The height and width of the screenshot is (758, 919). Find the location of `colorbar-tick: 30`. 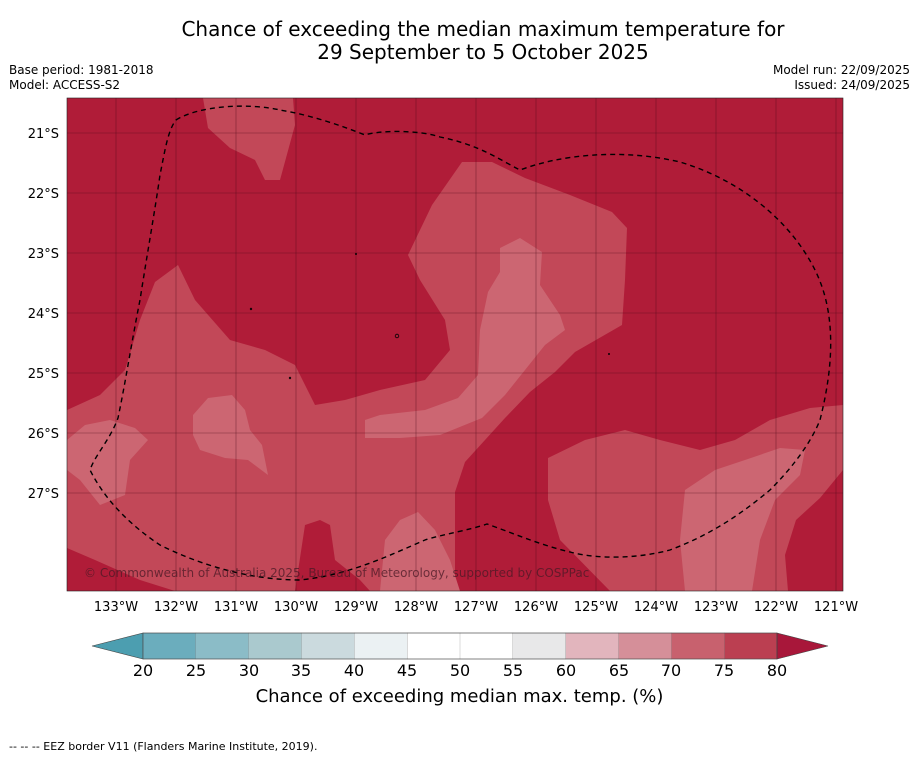

colorbar-tick: 30 is located at coordinates (249, 670).